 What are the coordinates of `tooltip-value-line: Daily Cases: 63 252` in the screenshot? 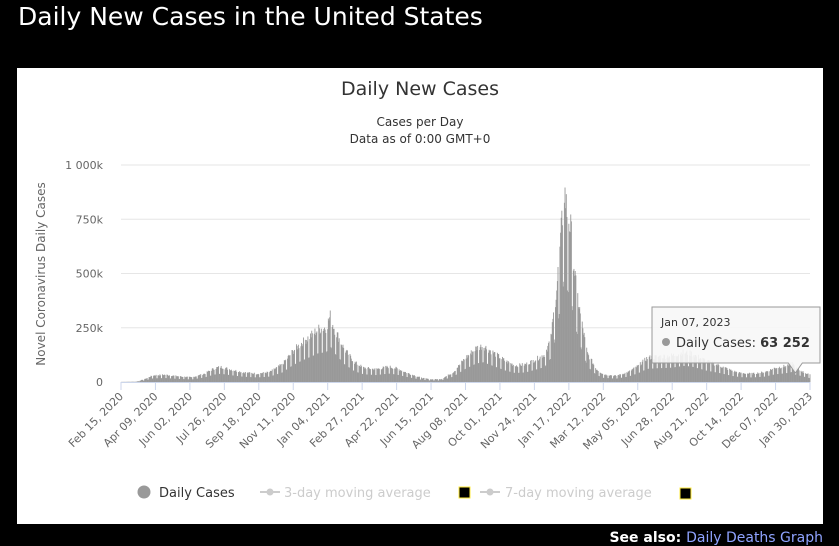 It's located at (743, 343).